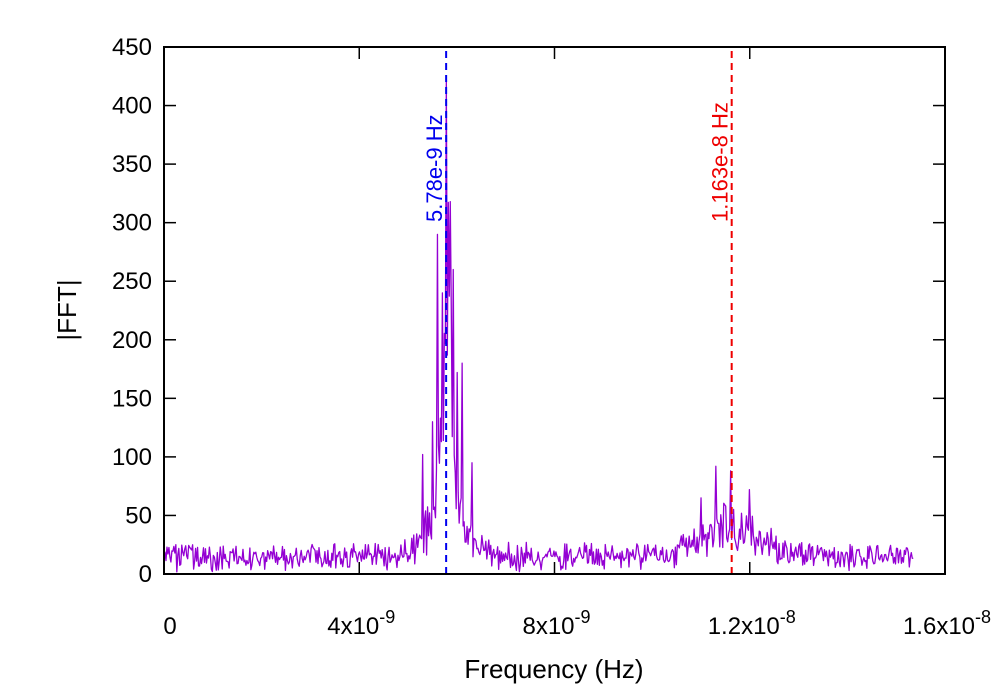 This screenshot has height=700, width=1000. I want to click on x-tick-label-3: 1.2x10⁻⁸, so click(752, 623).